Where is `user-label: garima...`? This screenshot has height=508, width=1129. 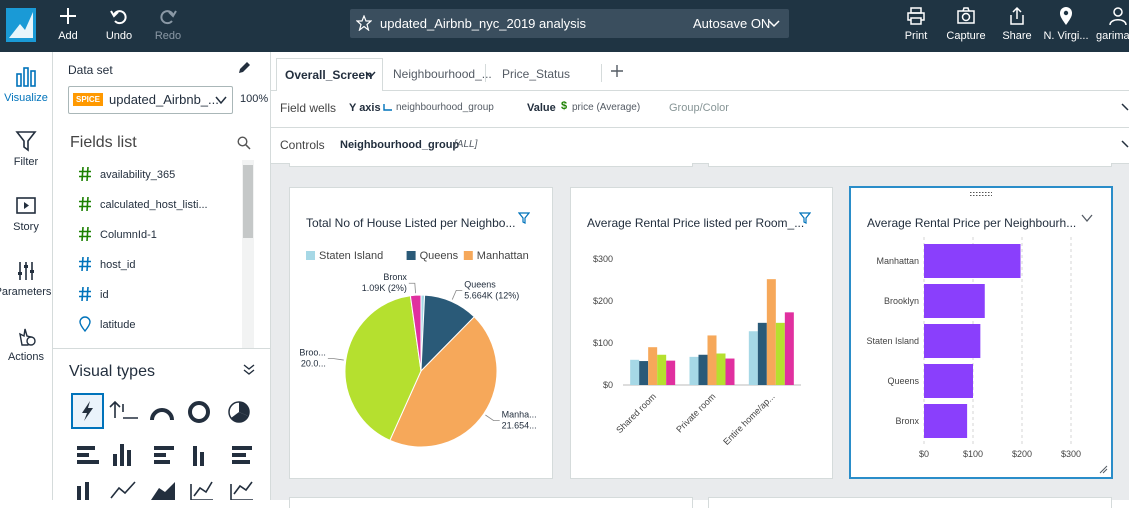
user-label: garima... is located at coordinates (1112, 36).